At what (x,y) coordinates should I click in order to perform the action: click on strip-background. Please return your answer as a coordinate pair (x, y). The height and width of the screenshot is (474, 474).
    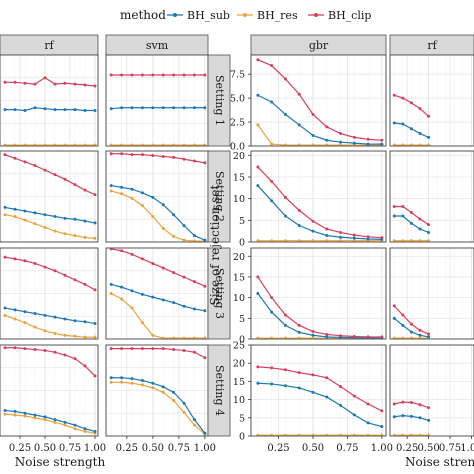
    Looking at the image, I should click on (219, 100).